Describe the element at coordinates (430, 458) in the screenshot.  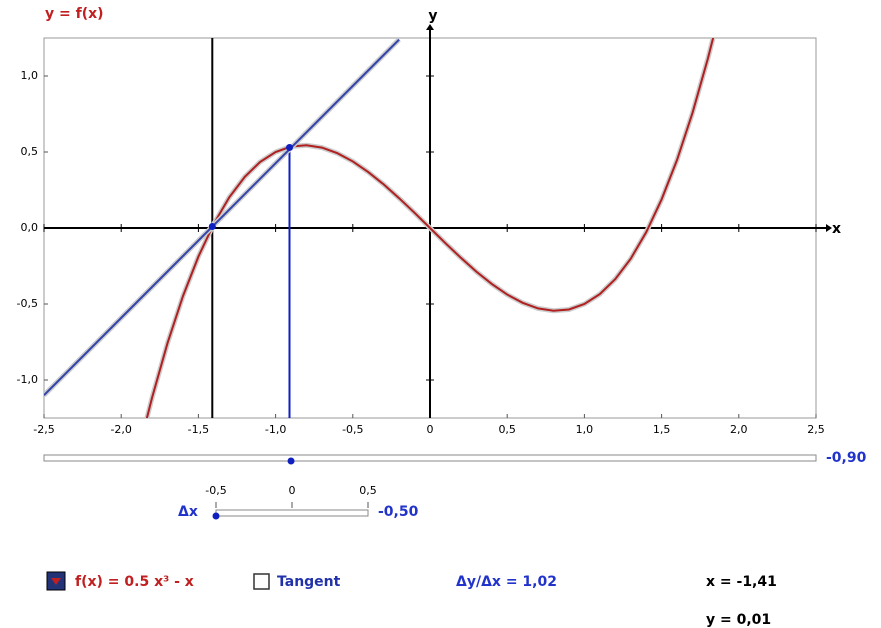
I see `x-slider-track` at that location.